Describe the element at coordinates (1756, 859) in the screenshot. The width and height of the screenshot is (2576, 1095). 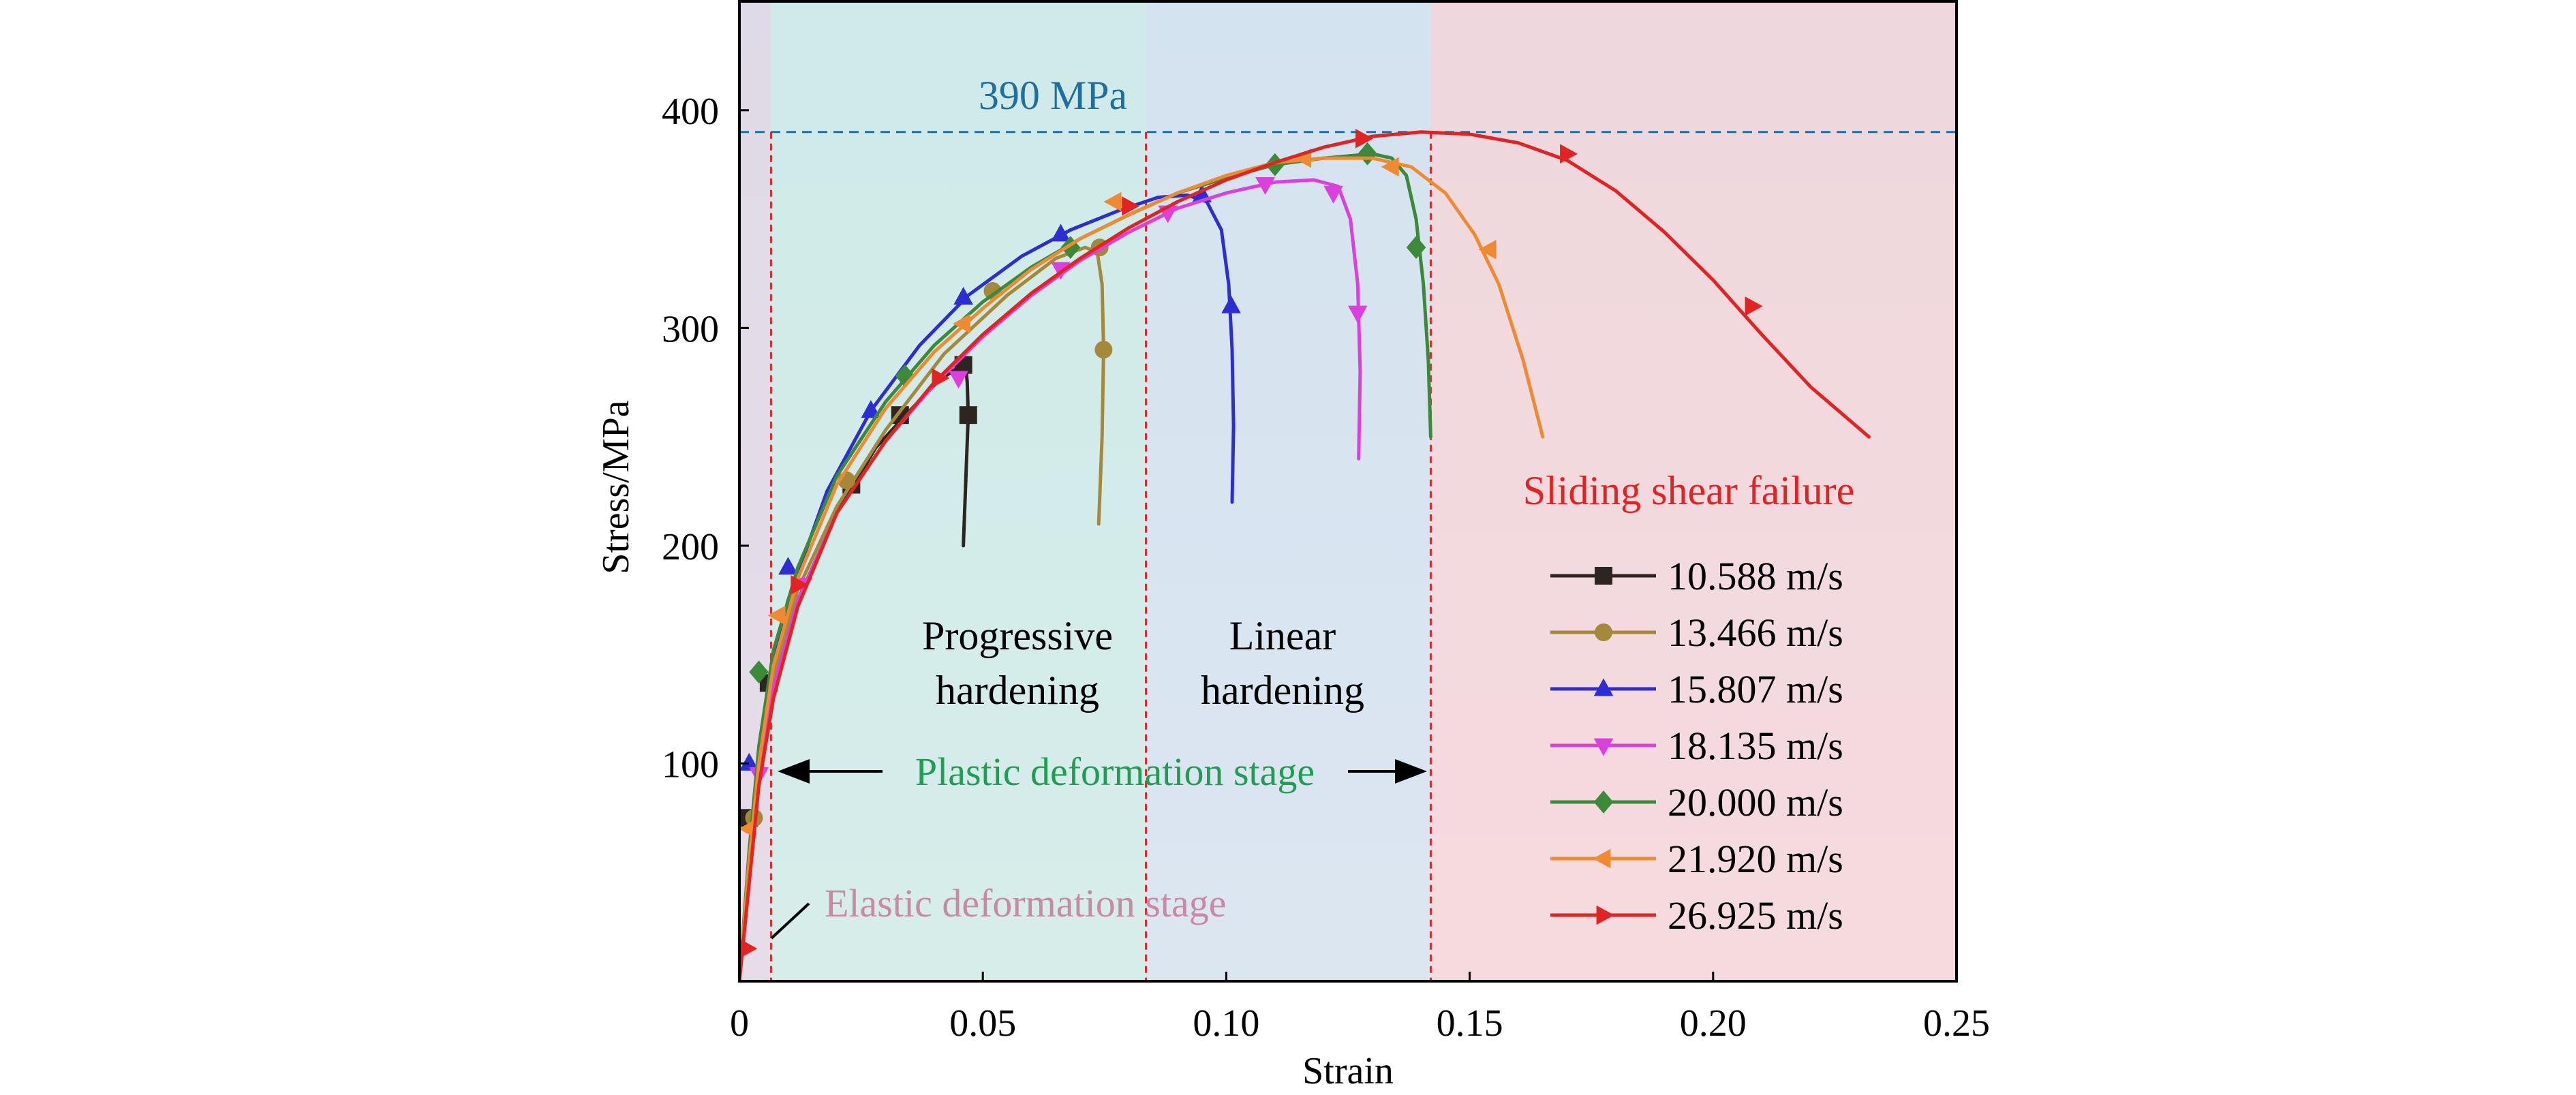
I see `legend-label-5: 21.920 m/s` at that location.